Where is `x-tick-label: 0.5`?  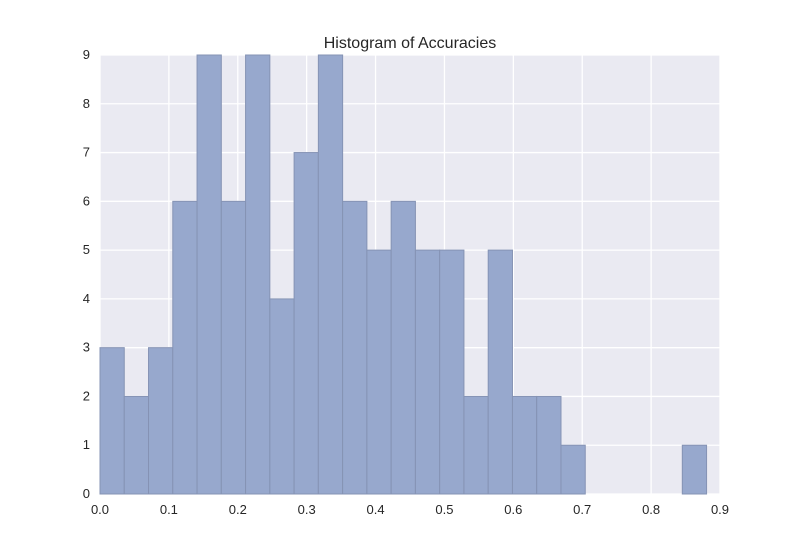
x-tick-label: 0.5 is located at coordinates (444, 509).